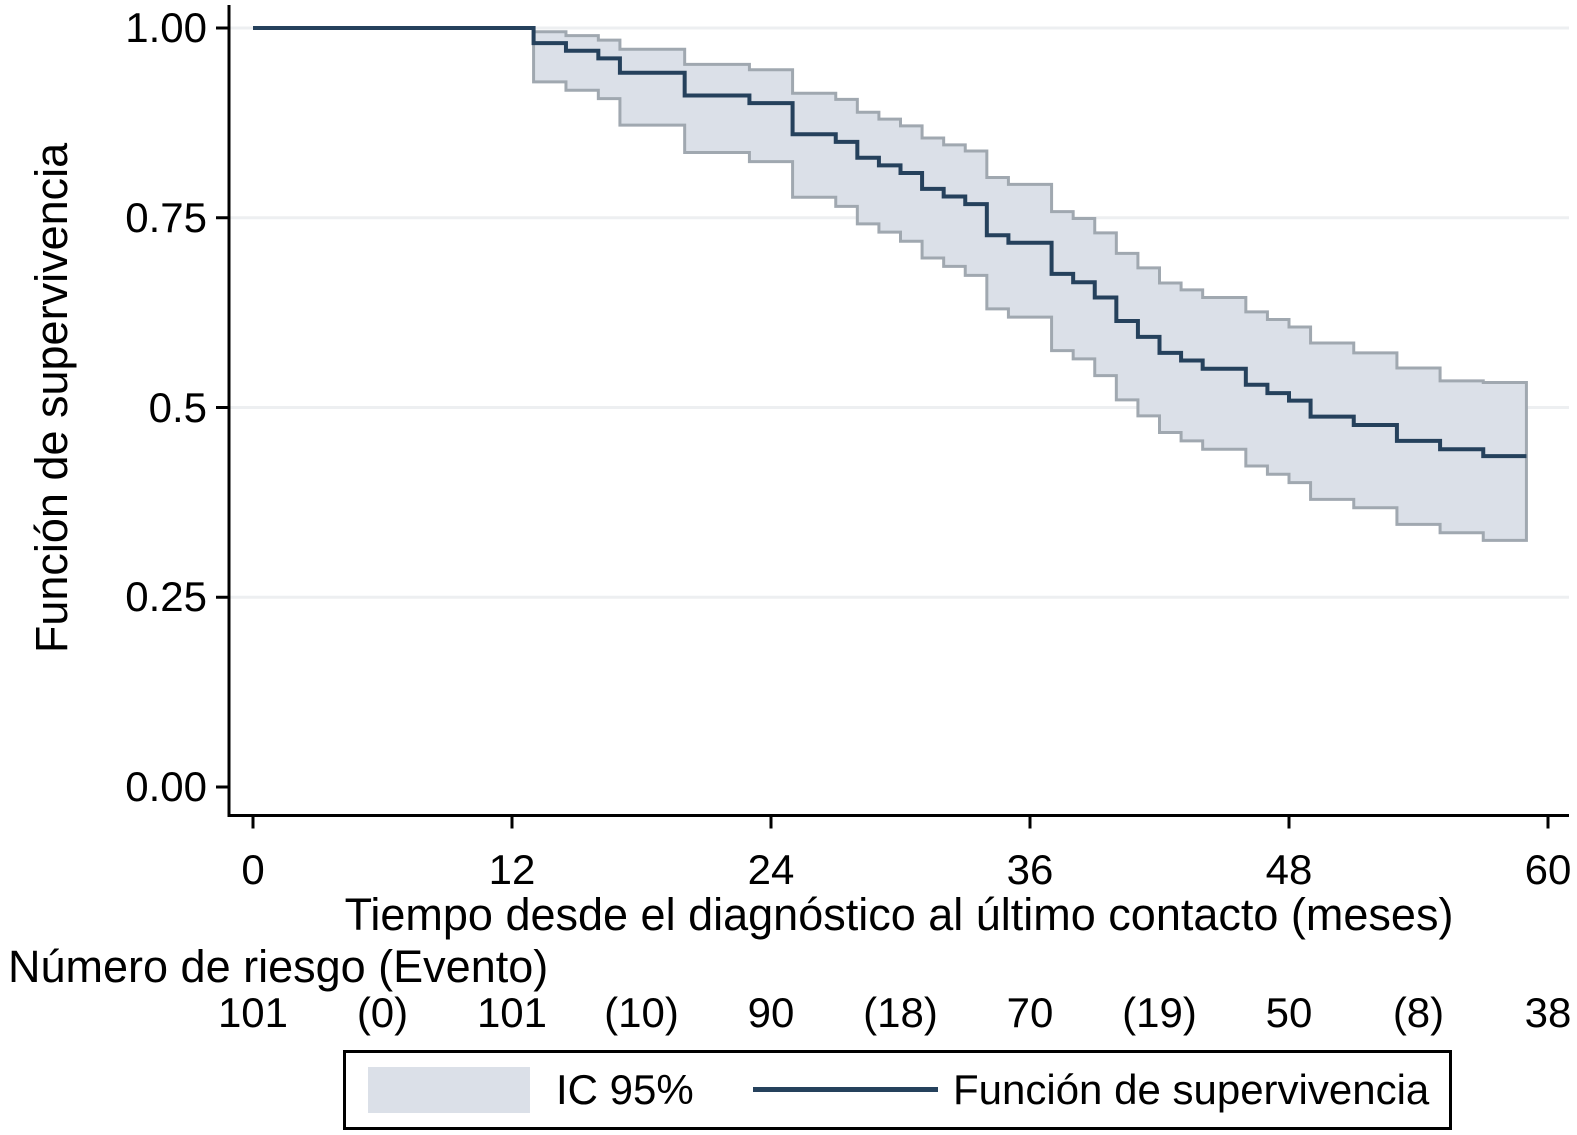 Image resolution: width=1577 pixels, height=1135 pixels. What do you see at coordinates (641, 1012) in the screenshot?
I see `risk-cell: (10)` at bounding box center [641, 1012].